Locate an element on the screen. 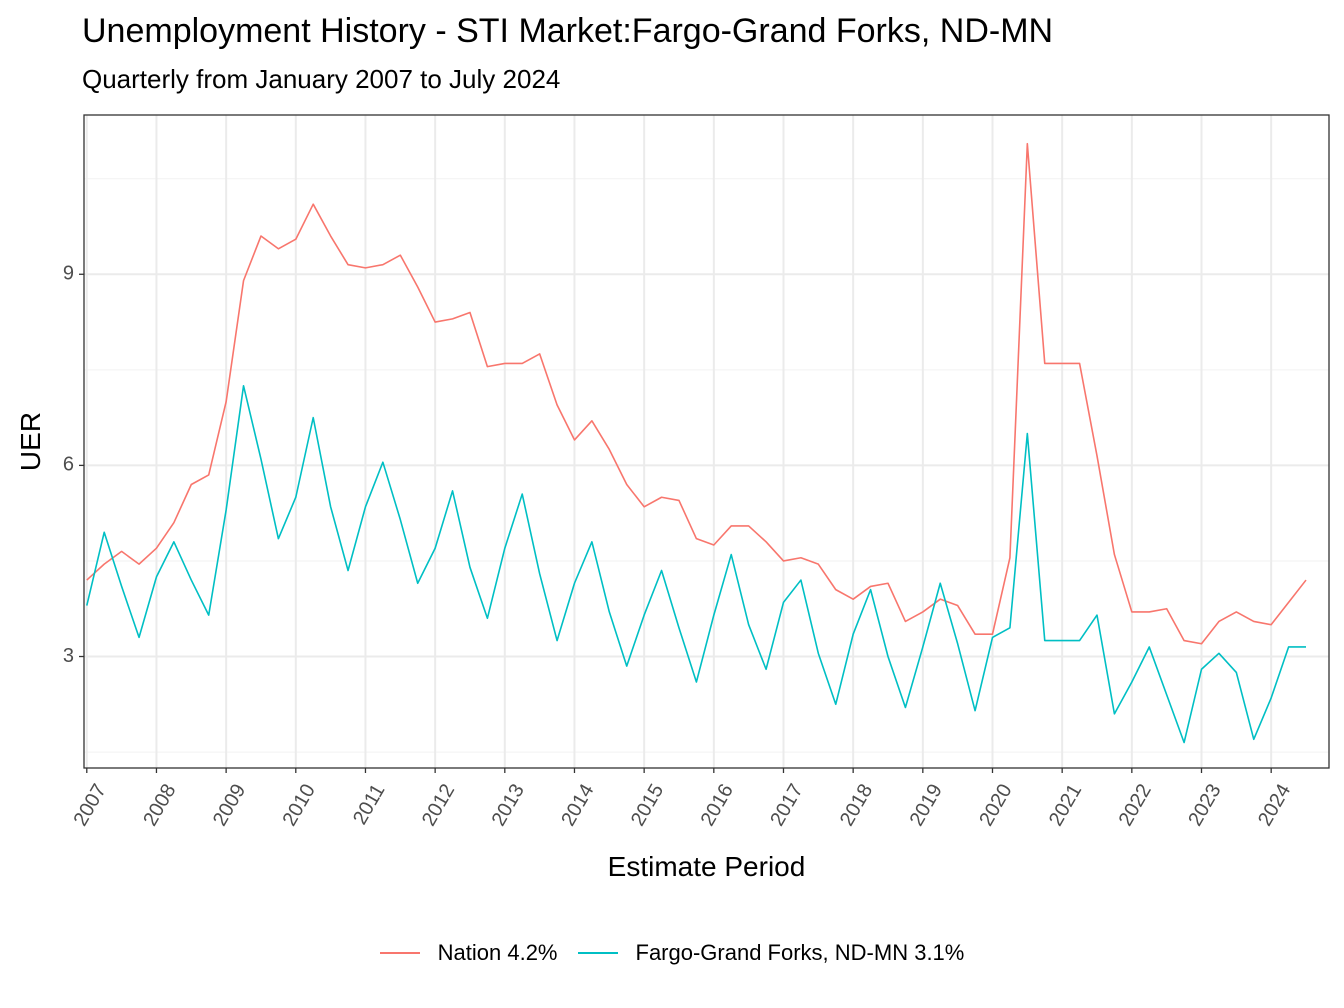  legend-item-nation: Nation 4.2% is located at coordinates (468, 953).